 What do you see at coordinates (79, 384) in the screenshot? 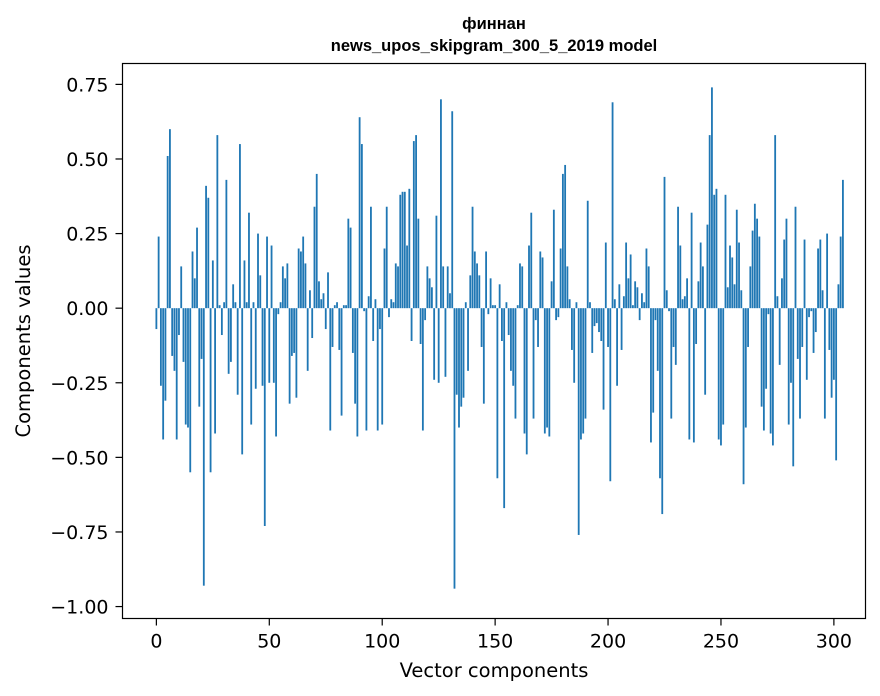
I see `y-tick-label: −0.25` at bounding box center [79, 384].